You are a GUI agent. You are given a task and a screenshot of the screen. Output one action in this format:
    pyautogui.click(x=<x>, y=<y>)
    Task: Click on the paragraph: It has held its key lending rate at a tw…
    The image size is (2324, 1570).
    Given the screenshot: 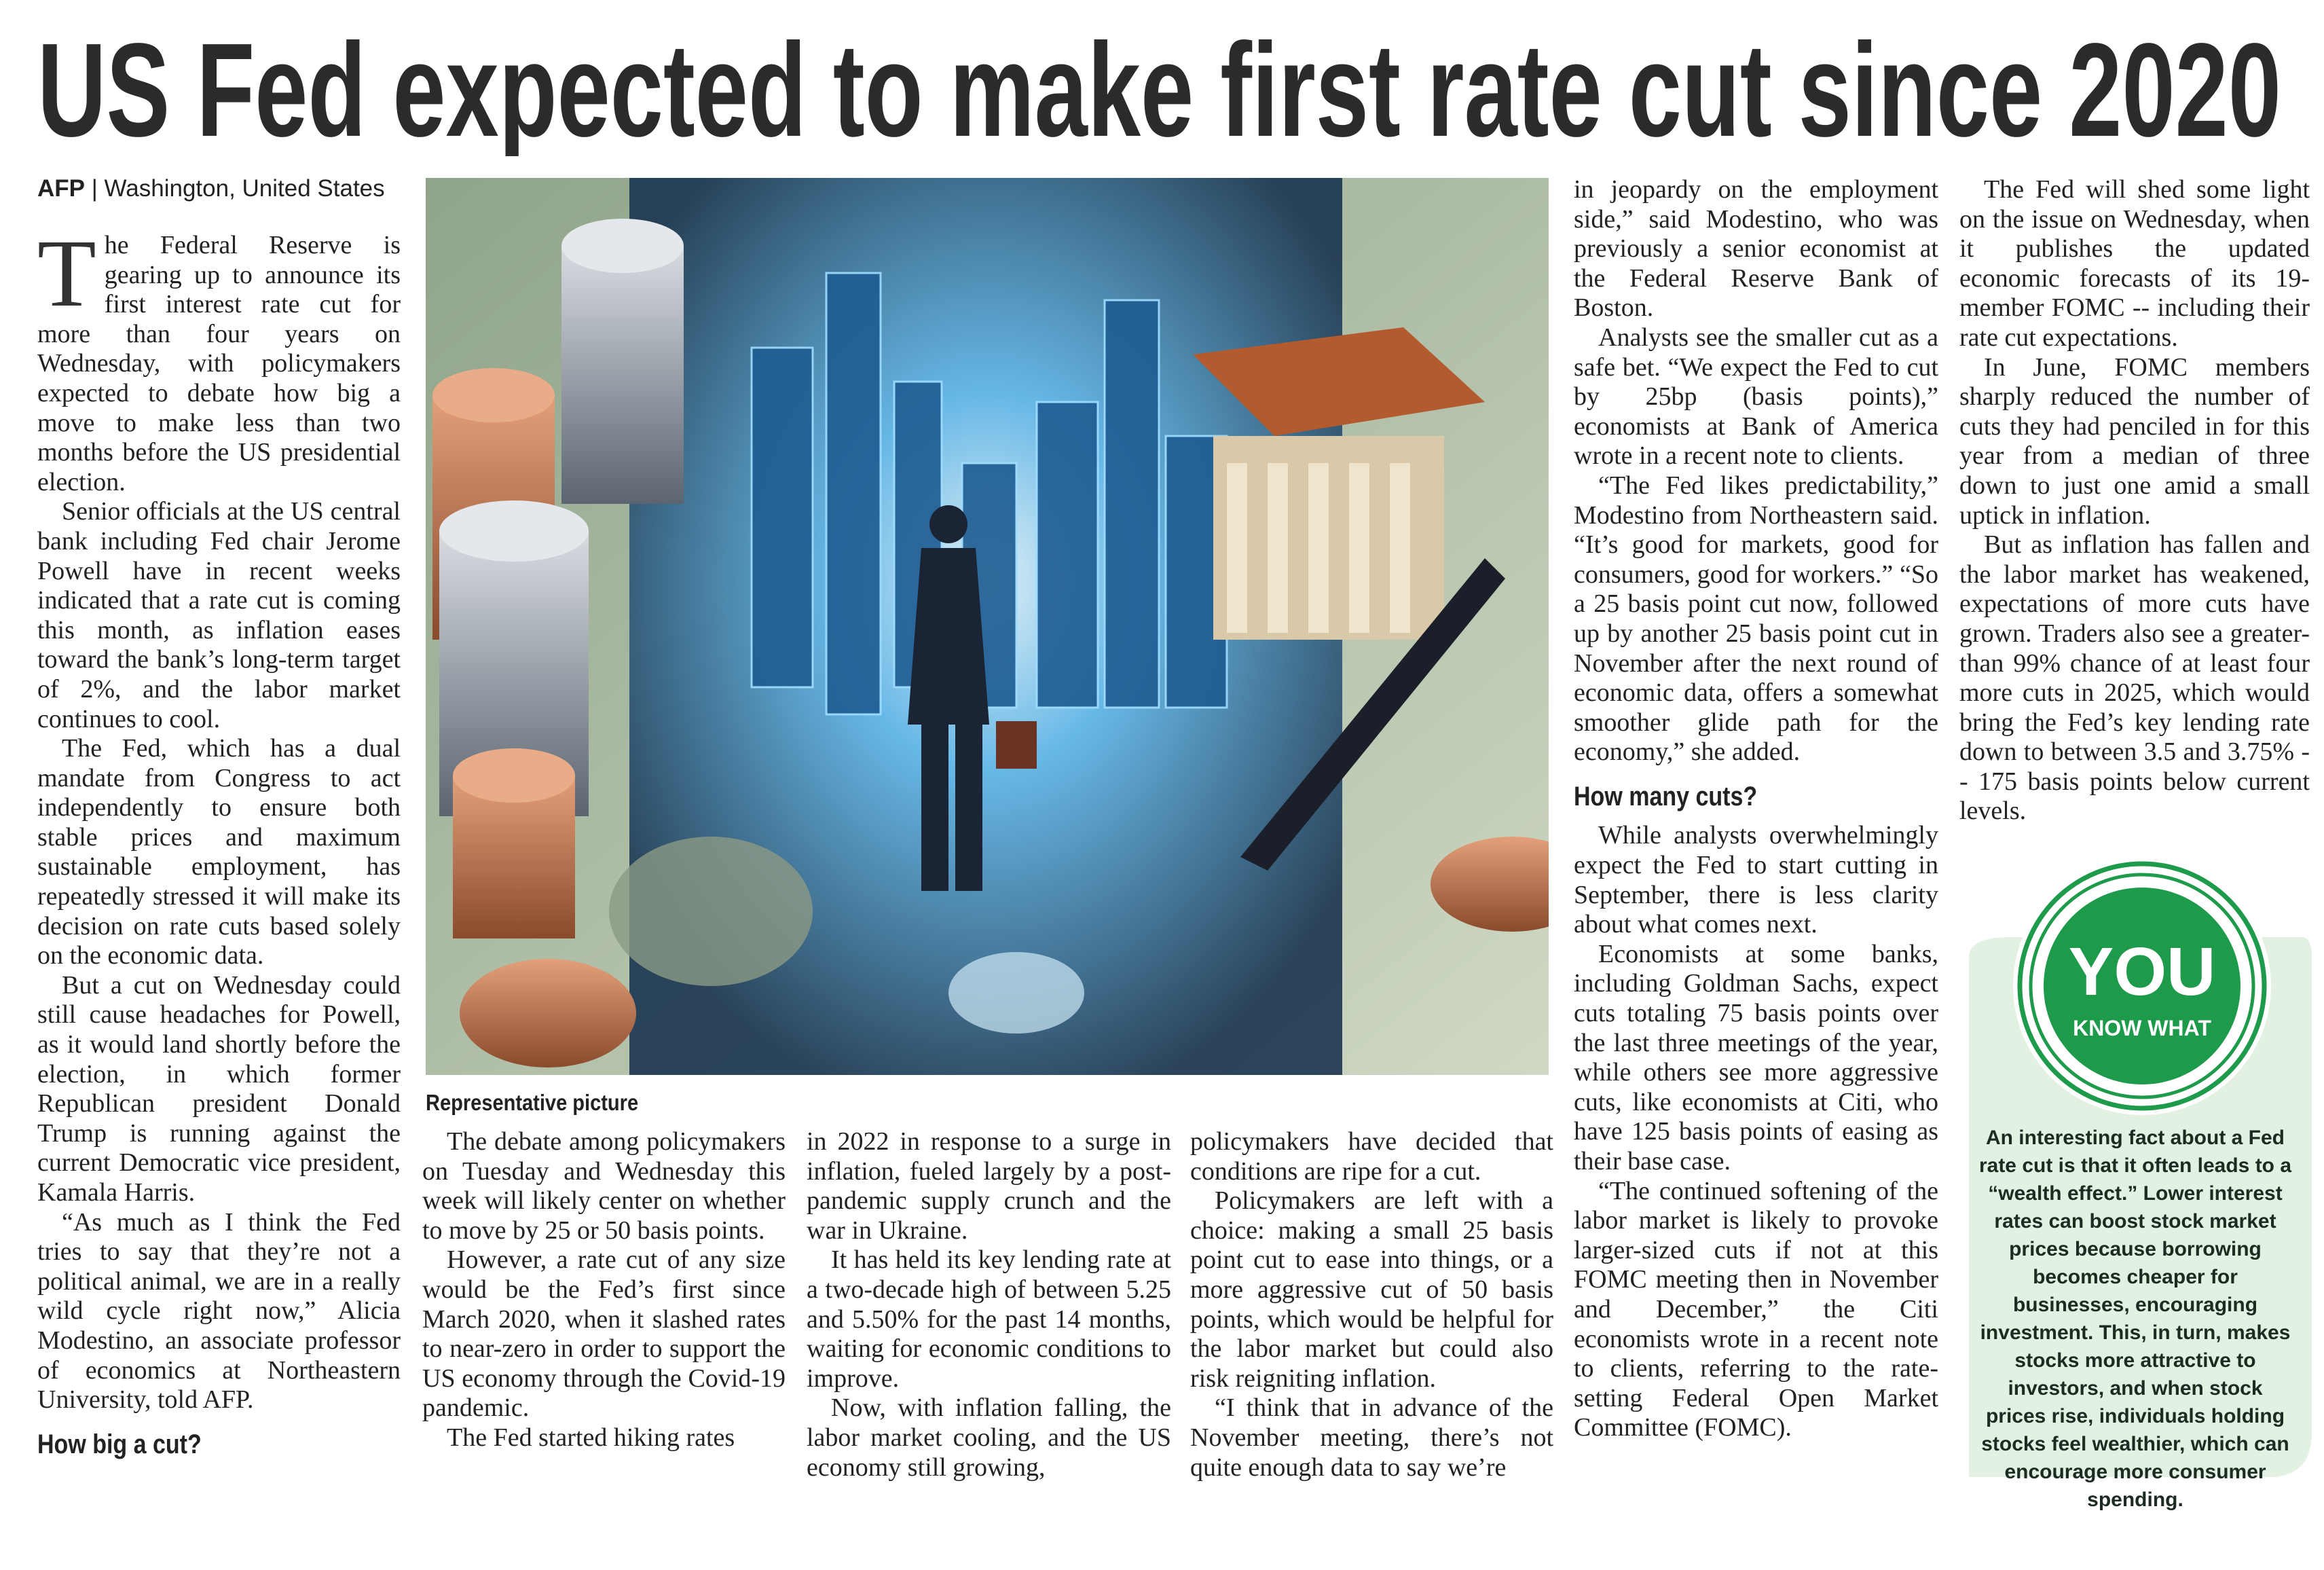 What is the action you would take?
    pyautogui.click(x=989, y=1319)
    